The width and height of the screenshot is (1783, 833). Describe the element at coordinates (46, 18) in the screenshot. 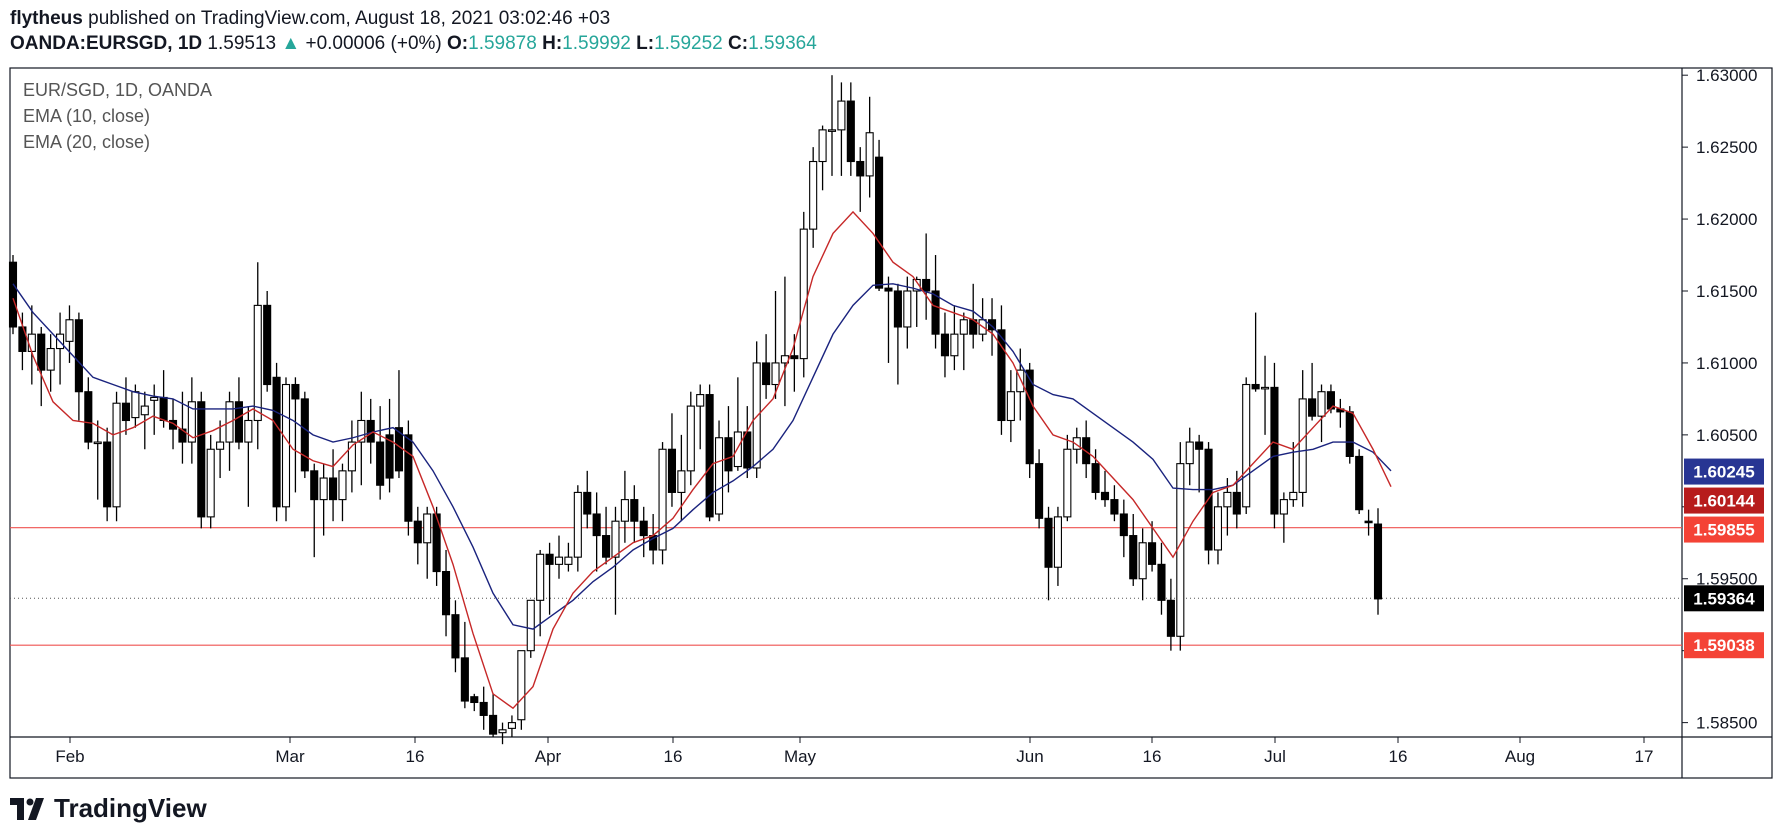

I see `publisher-name: flytheus` at that location.